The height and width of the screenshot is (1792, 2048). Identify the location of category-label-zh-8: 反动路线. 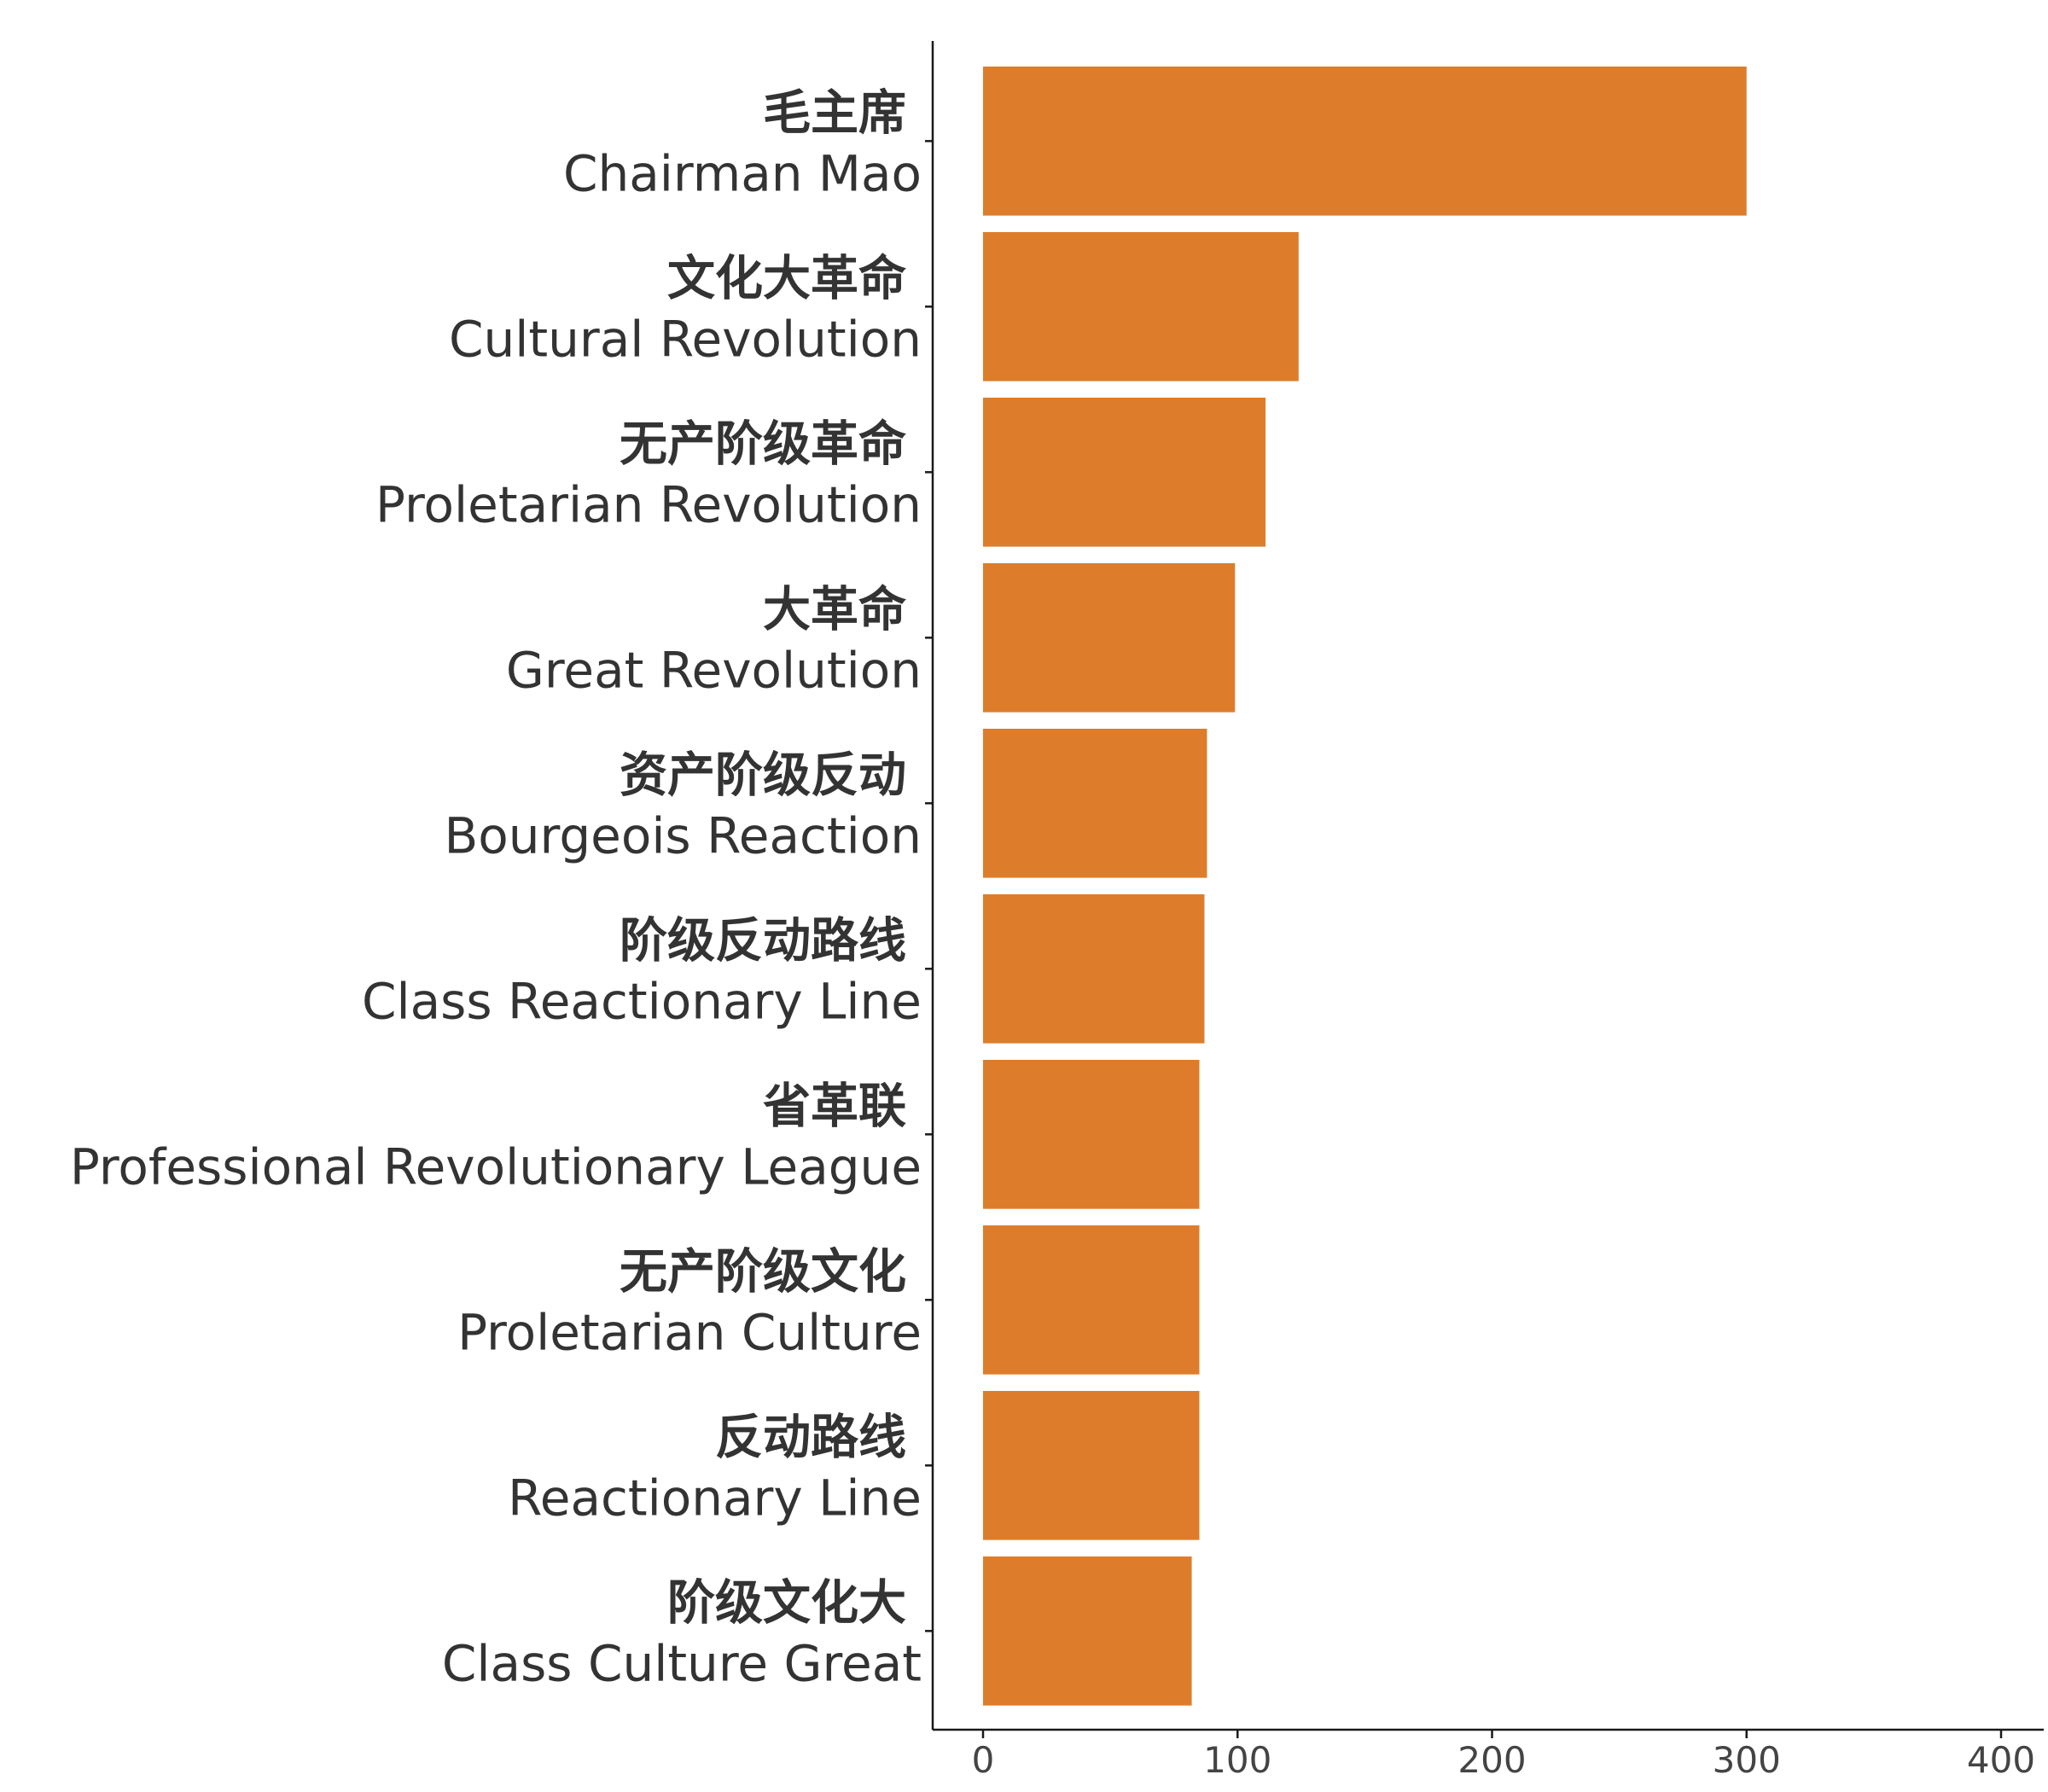
(810, 1437).